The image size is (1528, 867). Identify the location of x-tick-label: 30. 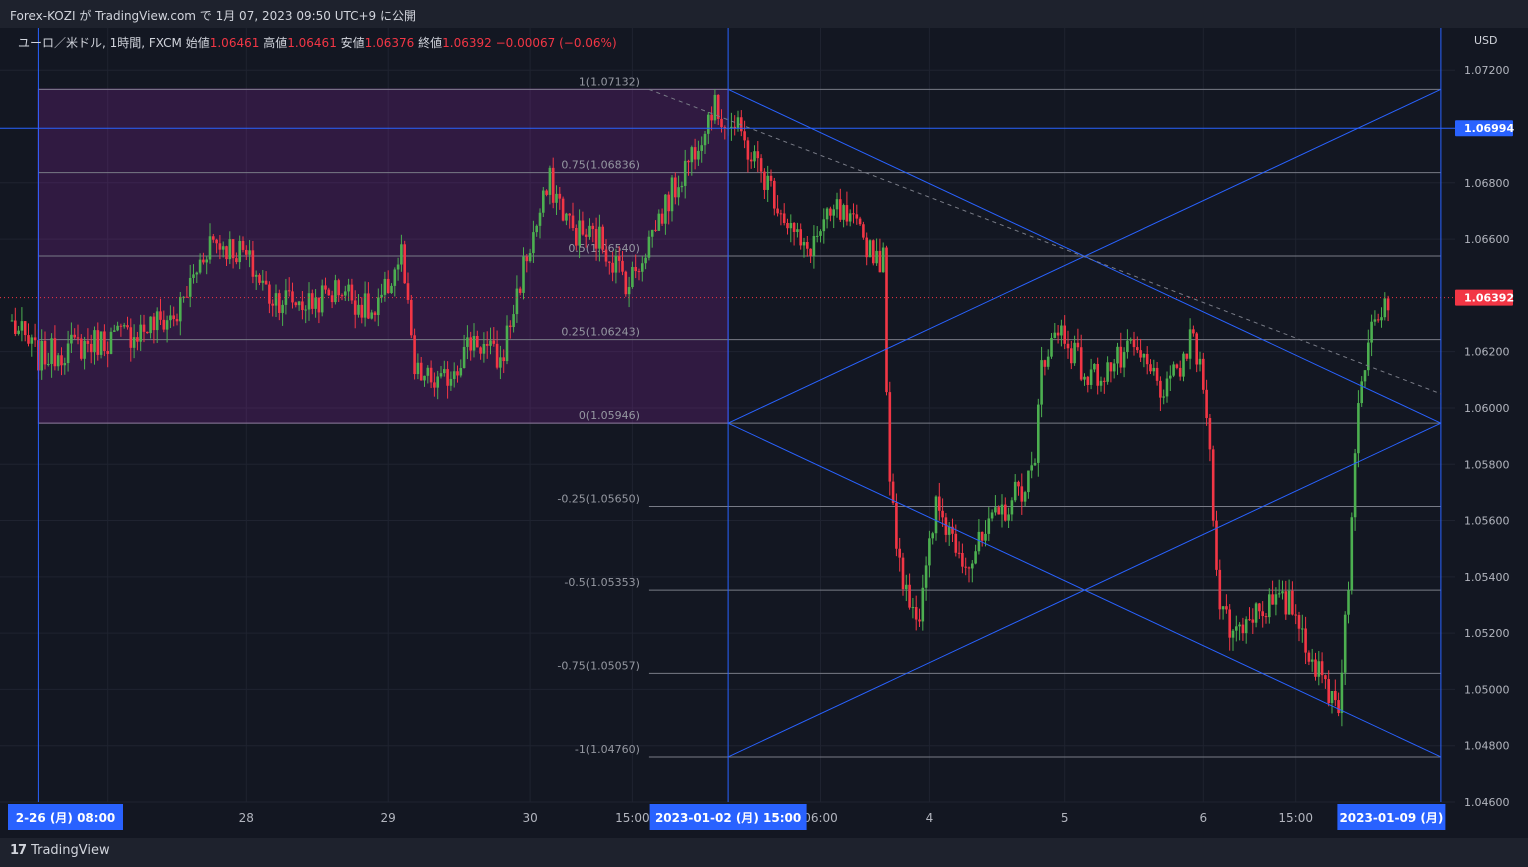
(529, 818).